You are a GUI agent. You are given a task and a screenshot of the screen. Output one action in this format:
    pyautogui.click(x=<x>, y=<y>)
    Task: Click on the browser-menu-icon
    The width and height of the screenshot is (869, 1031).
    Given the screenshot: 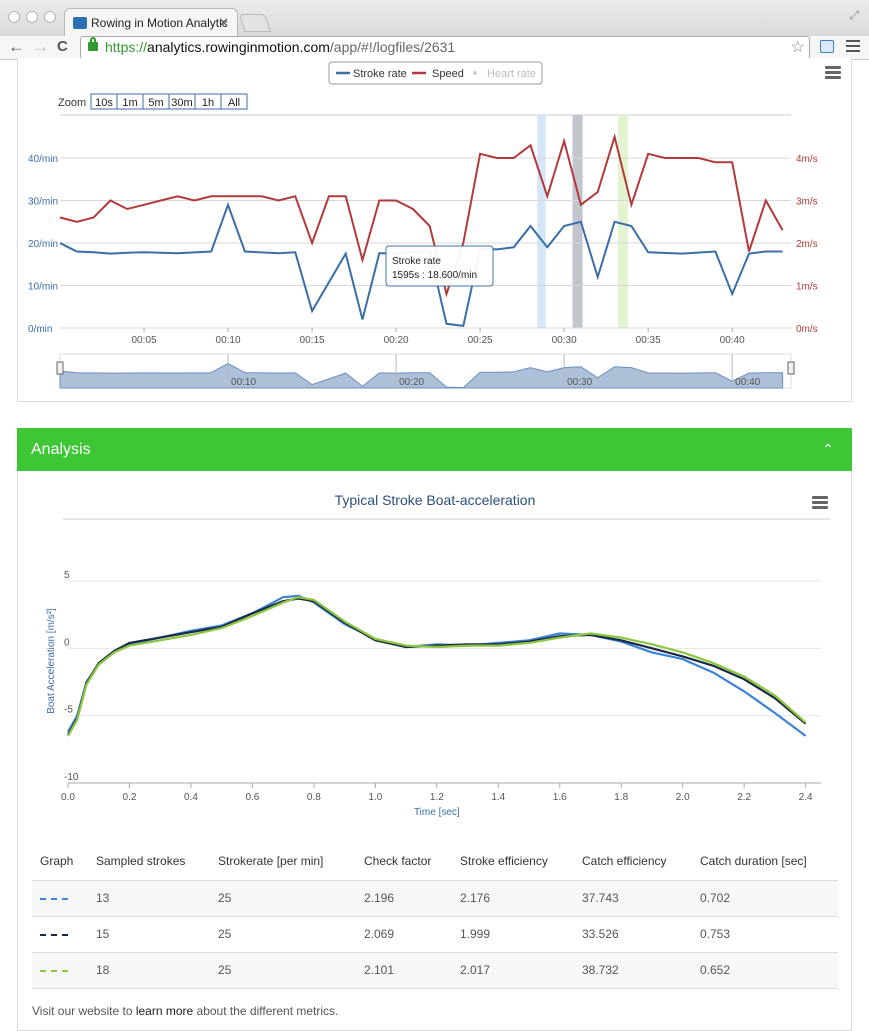 What is the action you would take?
    pyautogui.click(x=853, y=47)
    